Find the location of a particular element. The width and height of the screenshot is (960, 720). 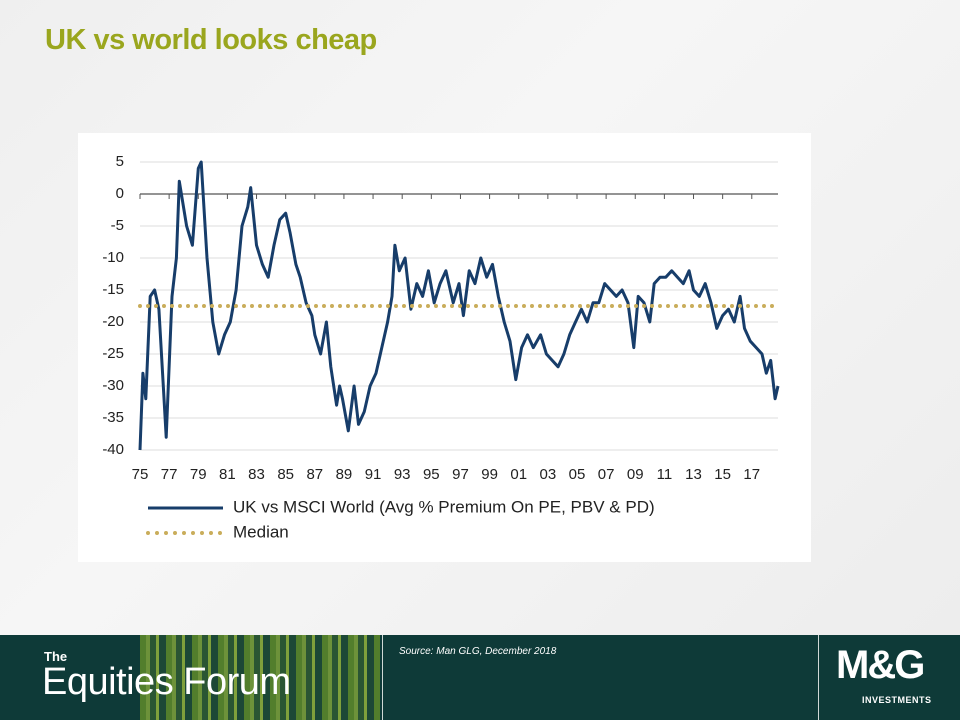

y-tick-label: -30 is located at coordinates (113, 385).